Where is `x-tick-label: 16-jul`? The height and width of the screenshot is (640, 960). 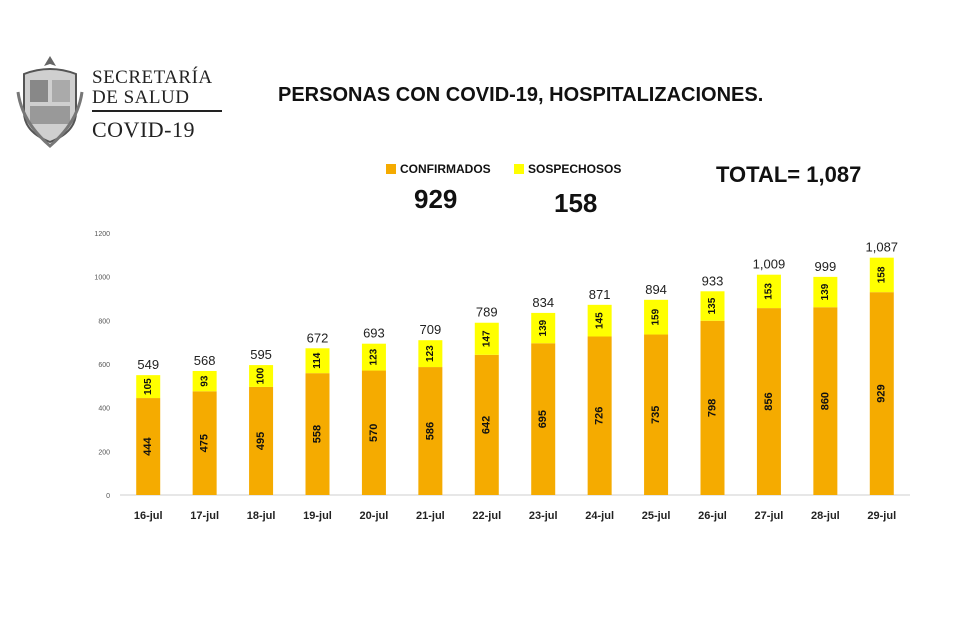
x-tick-label: 16-jul is located at coordinates (148, 516).